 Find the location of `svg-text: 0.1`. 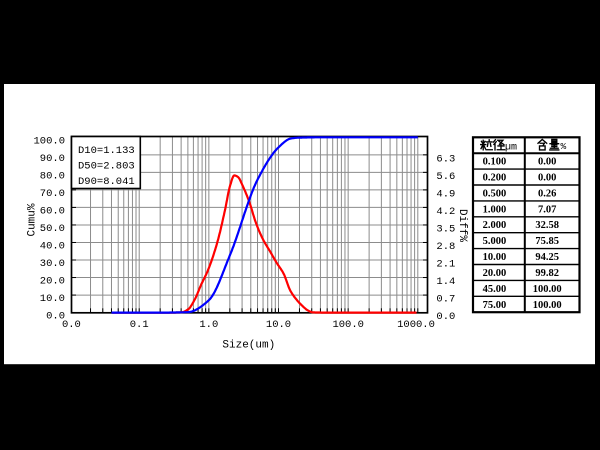

svg-text: 0.1 is located at coordinates (139, 325).